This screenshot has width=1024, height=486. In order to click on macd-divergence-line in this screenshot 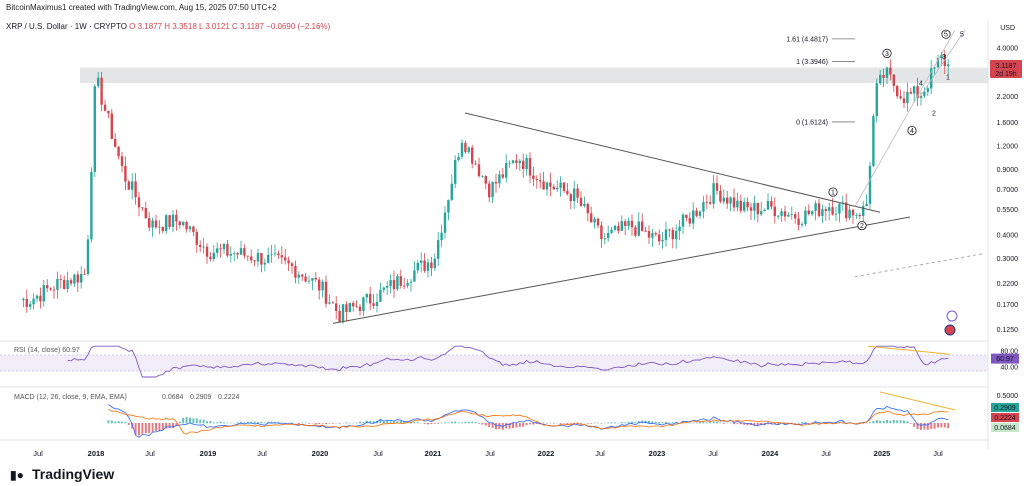, I will do `click(917, 401)`.